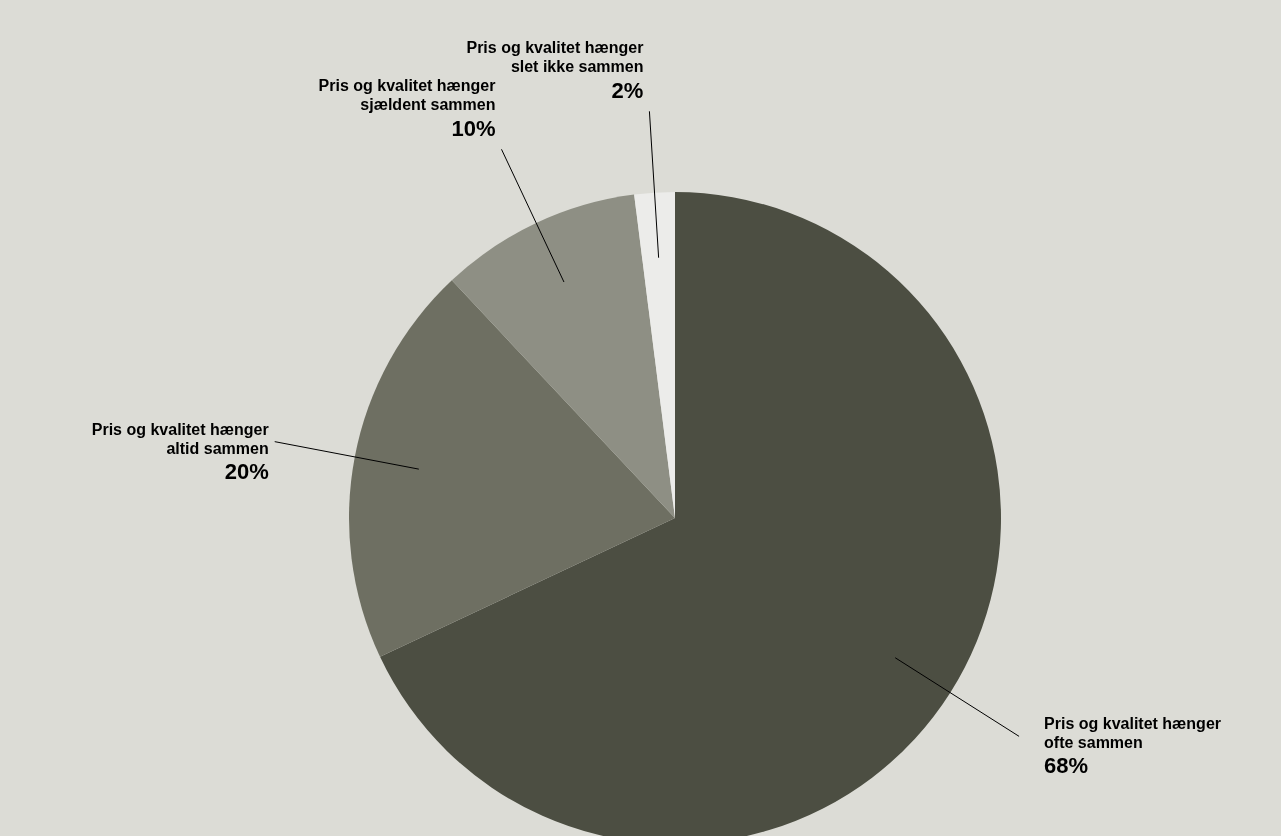 Image resolution: width=1281 pixels, height=836 pixels. I want to click on slice-label: Pris og kvalitet hænger slet ikke sammen, so click(555, 57).